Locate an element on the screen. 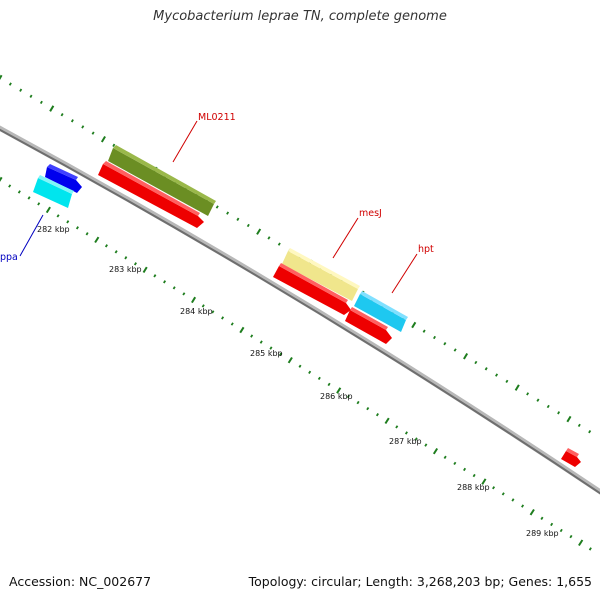 This screenshot has height=600, width=600. feature-f7 is located at coordinates (381, 311).